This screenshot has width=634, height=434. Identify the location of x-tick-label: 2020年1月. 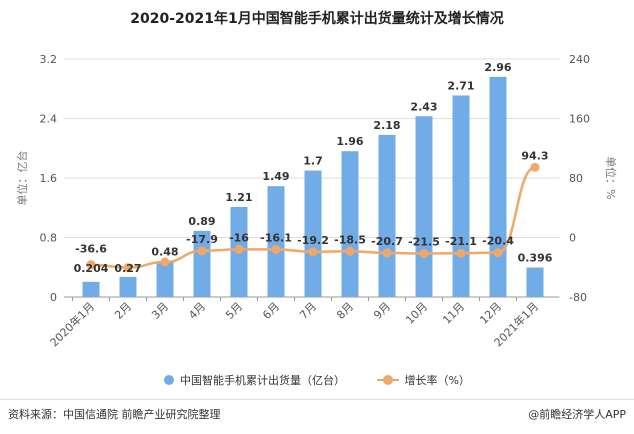
(72, 324).